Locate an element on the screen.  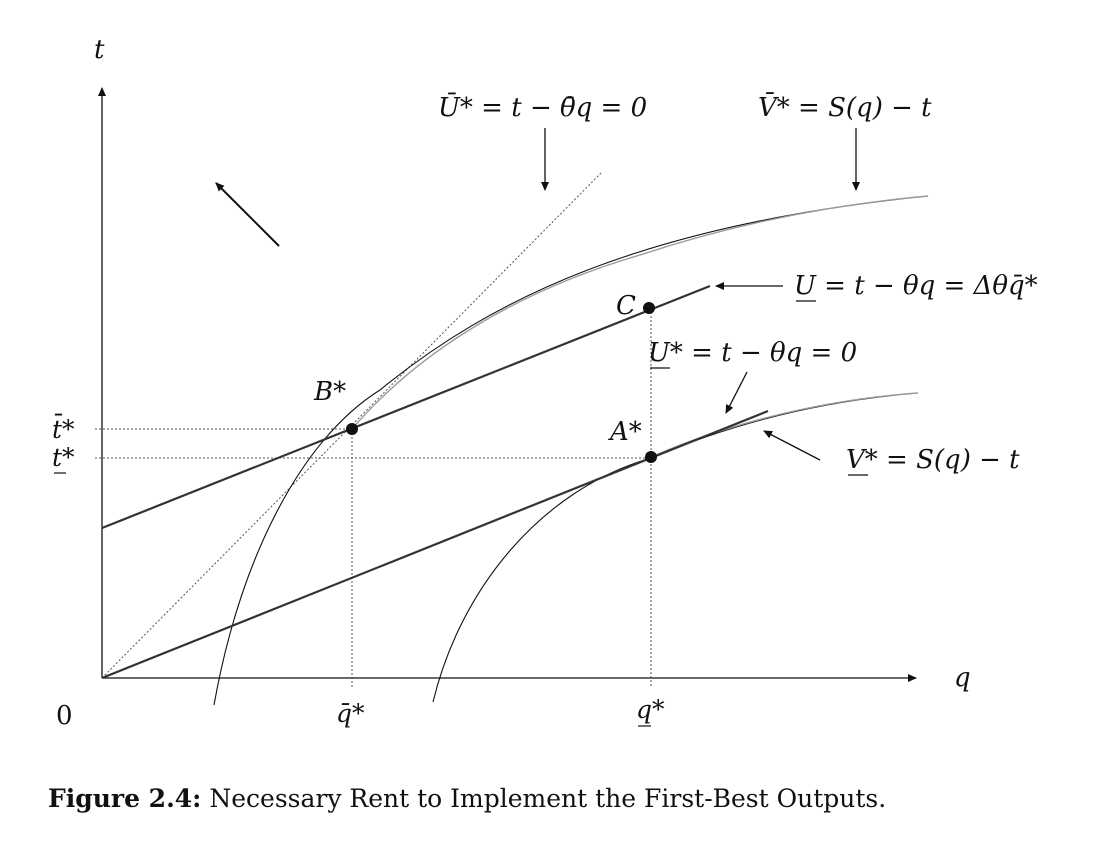
label-u-under-star-lhs: U* is located at coordinates (665, 353).